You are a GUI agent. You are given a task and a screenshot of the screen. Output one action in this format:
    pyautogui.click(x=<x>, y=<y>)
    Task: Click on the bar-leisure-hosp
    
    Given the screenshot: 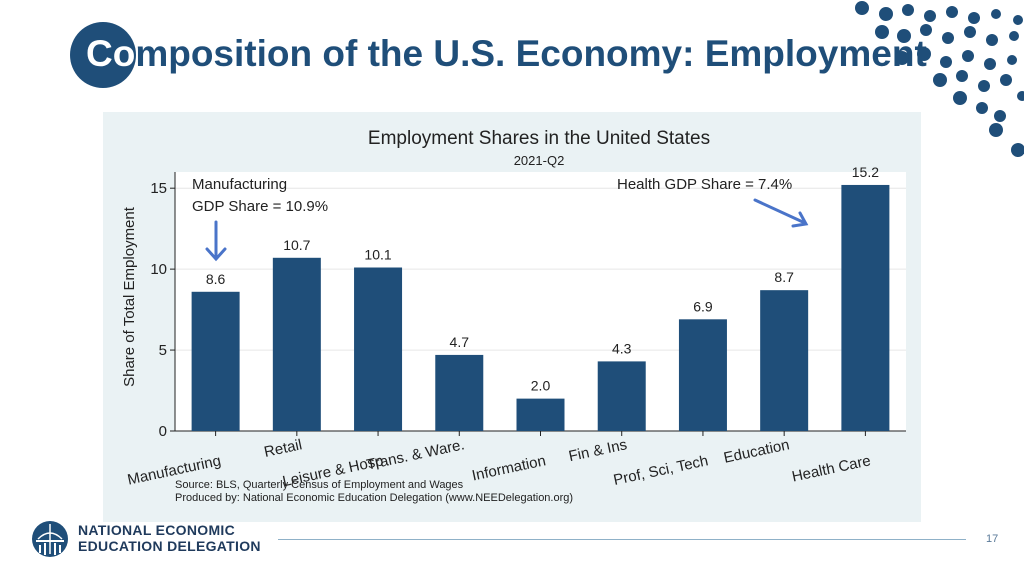 What is the action you would take?
    pyautogui.click(x=378, y=349)
    